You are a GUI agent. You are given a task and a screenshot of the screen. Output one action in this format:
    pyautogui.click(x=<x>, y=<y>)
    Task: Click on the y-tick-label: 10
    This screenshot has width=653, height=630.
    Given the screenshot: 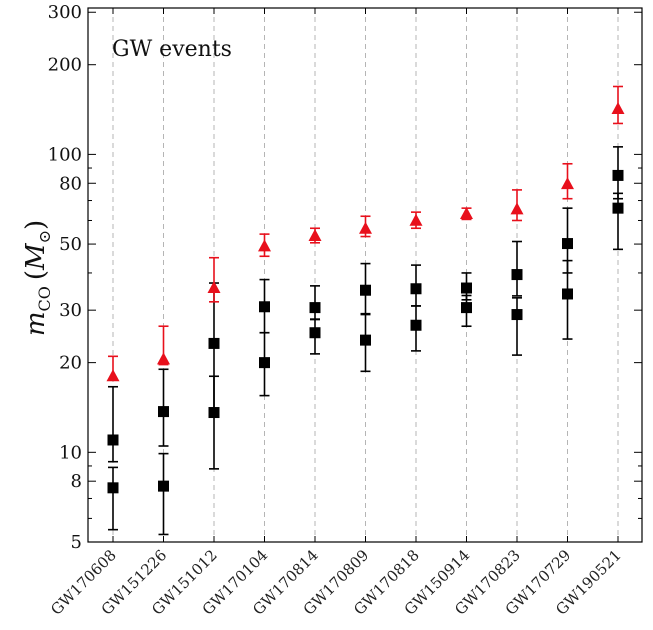 What is the action you would take?
    pyautogui.click(x=70, y=452)
    